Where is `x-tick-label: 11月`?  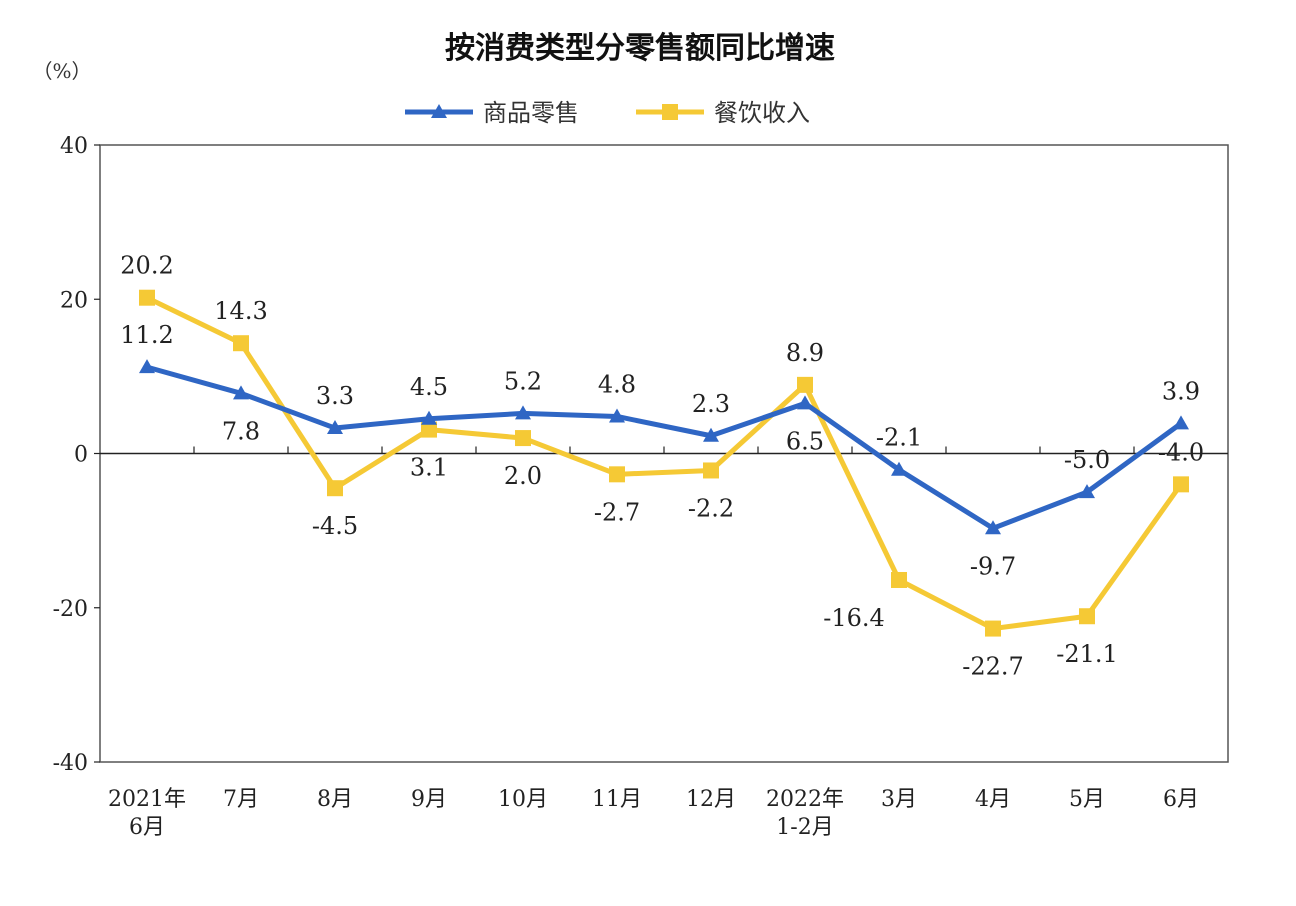
x-tick-label: 11月 is located at coordinates (617, 799).